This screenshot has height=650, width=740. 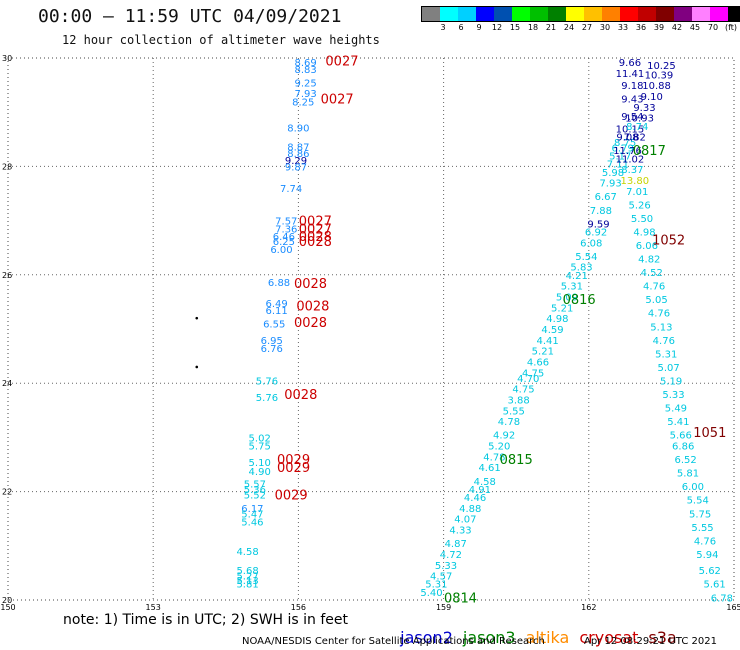 I want to click on pass-time-label: 1051, so click(x=709, y=433).